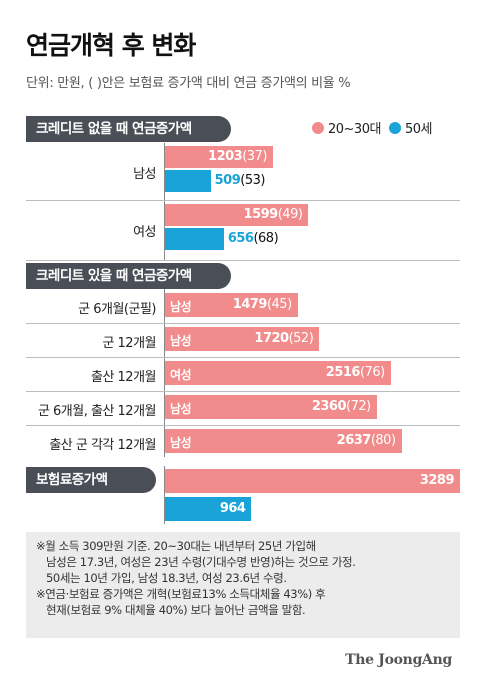 The width and height of the screenshot is (480, 687). I want to click on data-label: 1479(45), so click(262, 304).